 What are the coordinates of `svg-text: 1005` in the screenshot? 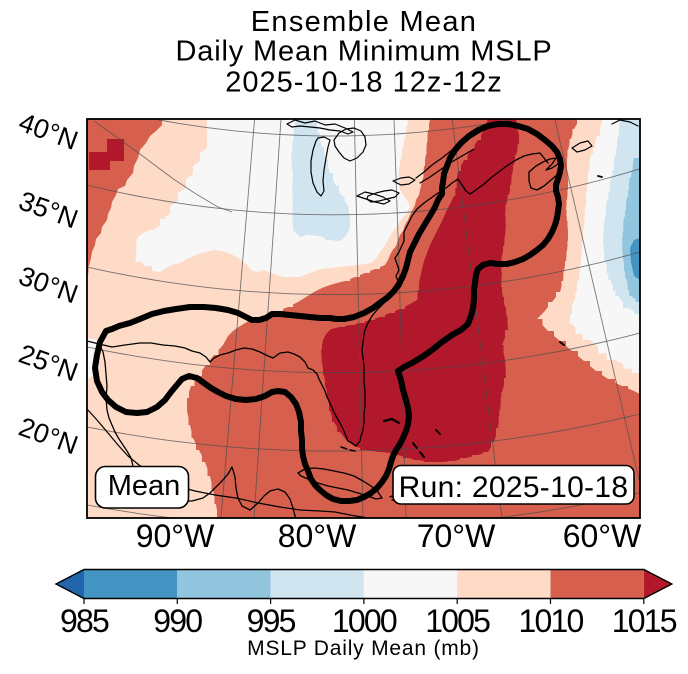 It's located at (457, 621).